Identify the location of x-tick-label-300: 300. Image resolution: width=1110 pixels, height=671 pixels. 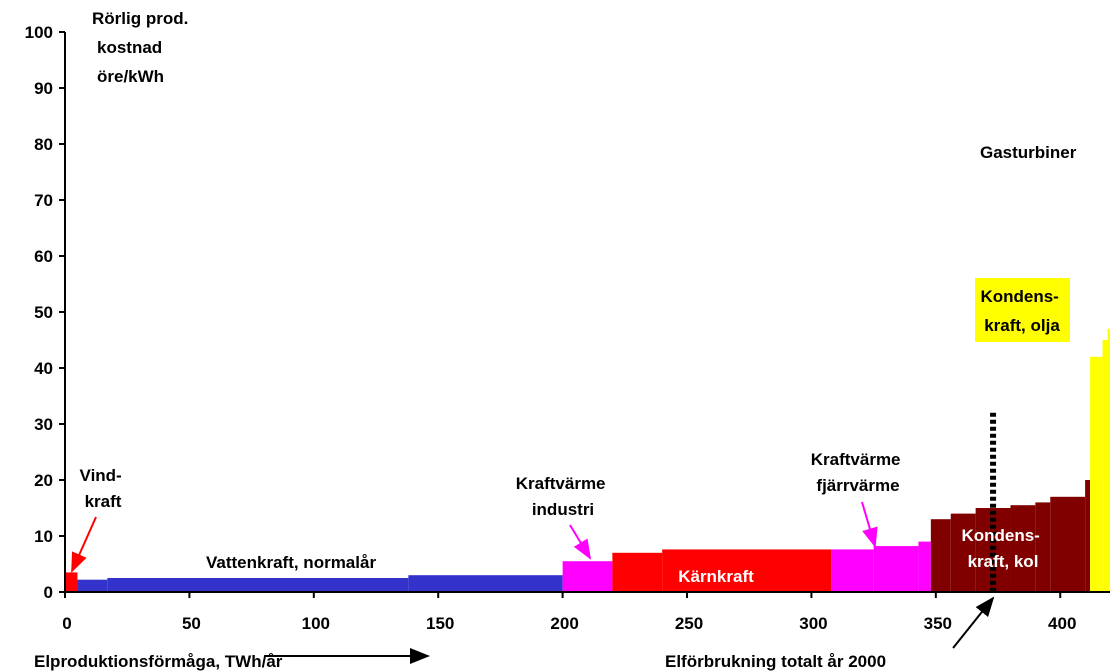
(813, 623).